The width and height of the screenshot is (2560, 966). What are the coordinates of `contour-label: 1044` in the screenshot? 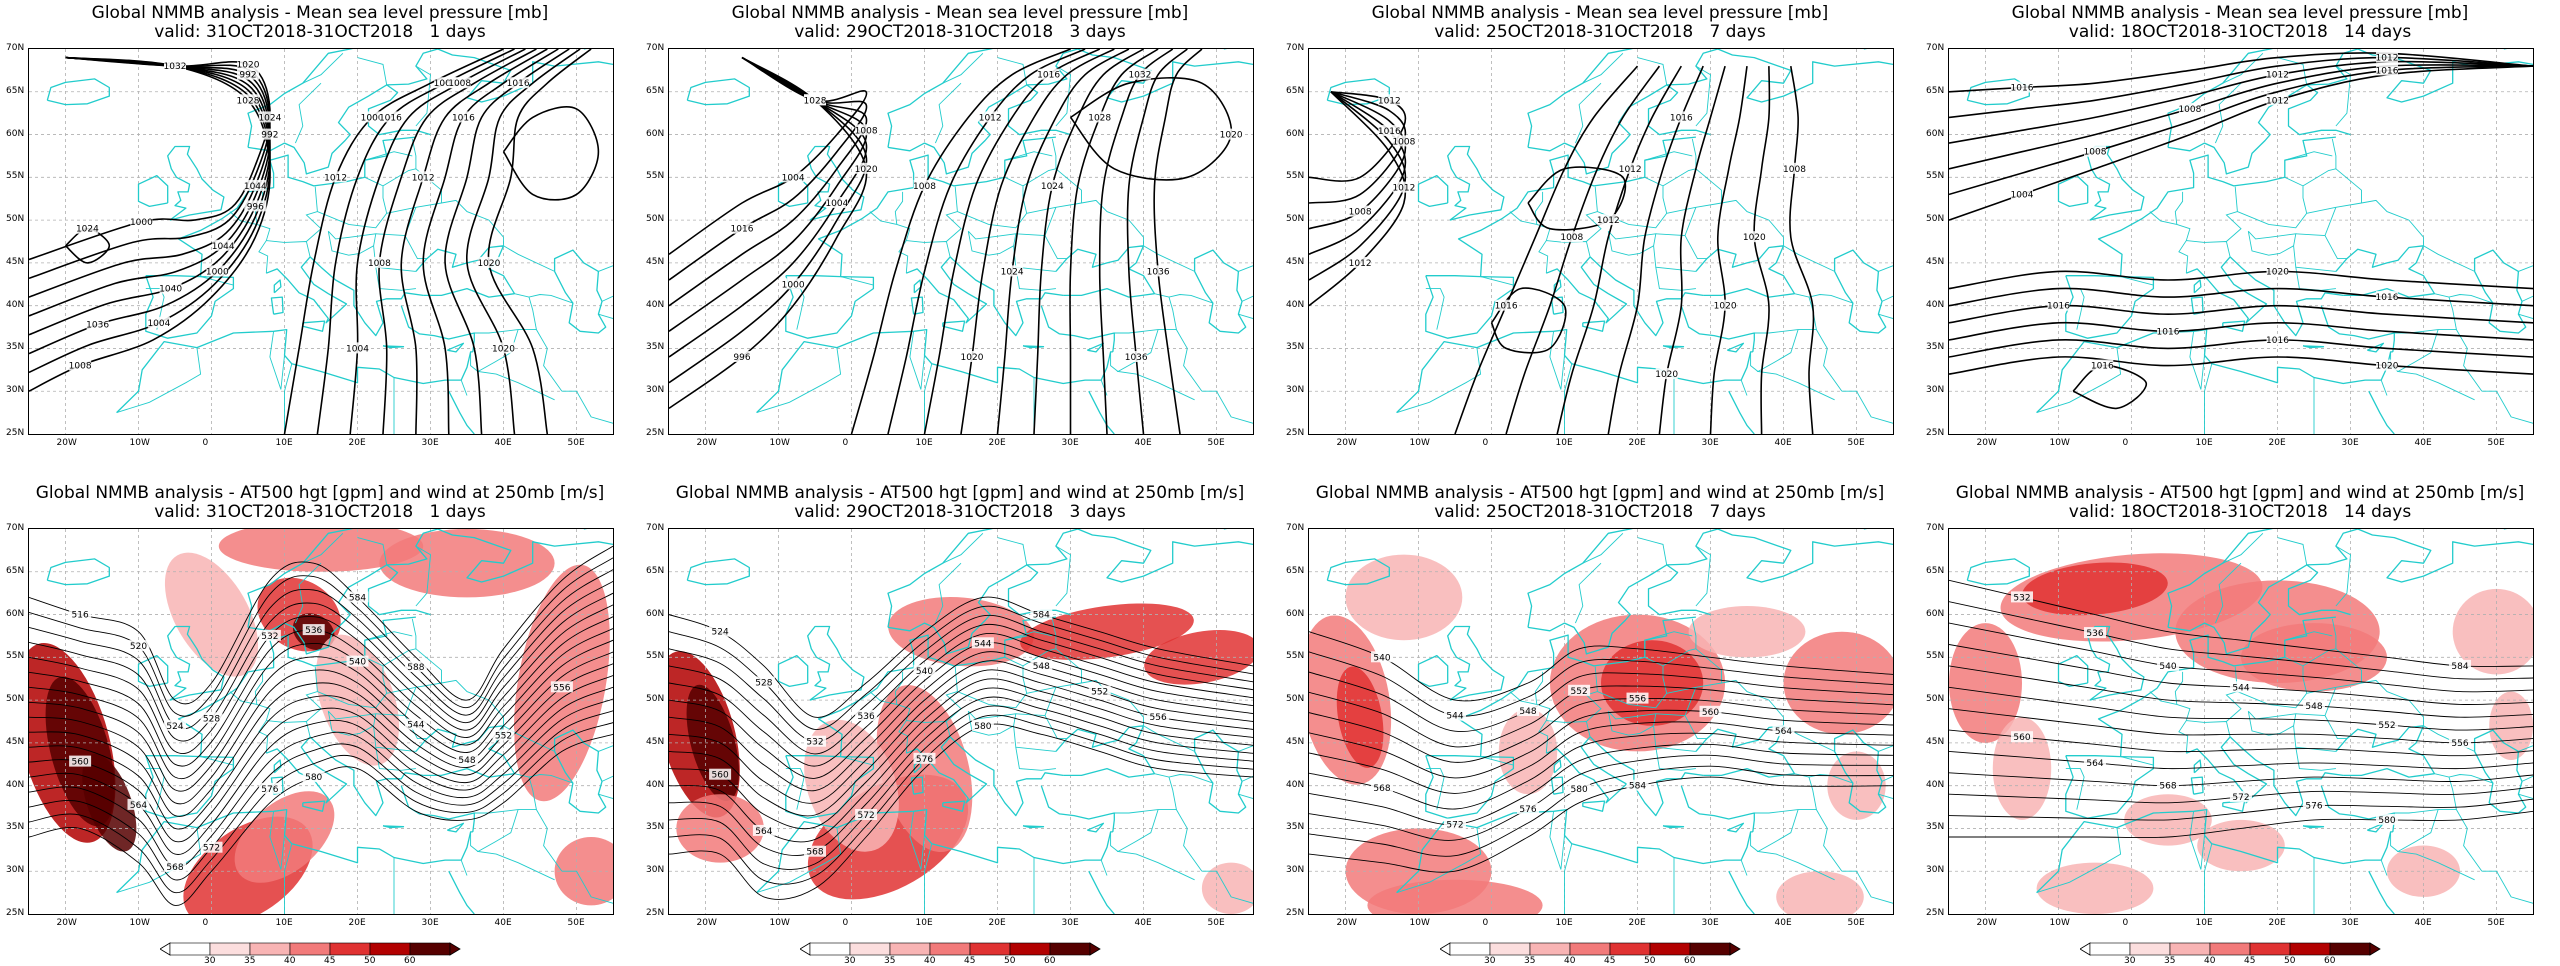 It's located at (223, 247).